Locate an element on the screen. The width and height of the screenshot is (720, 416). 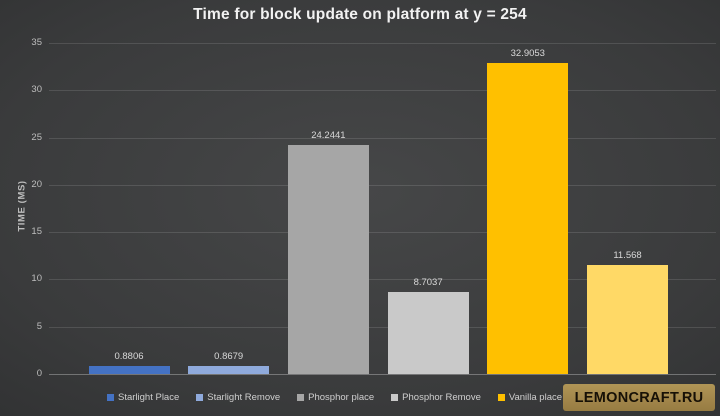
legend-item-label: Phosphor place is located at coordinates (341, 397).